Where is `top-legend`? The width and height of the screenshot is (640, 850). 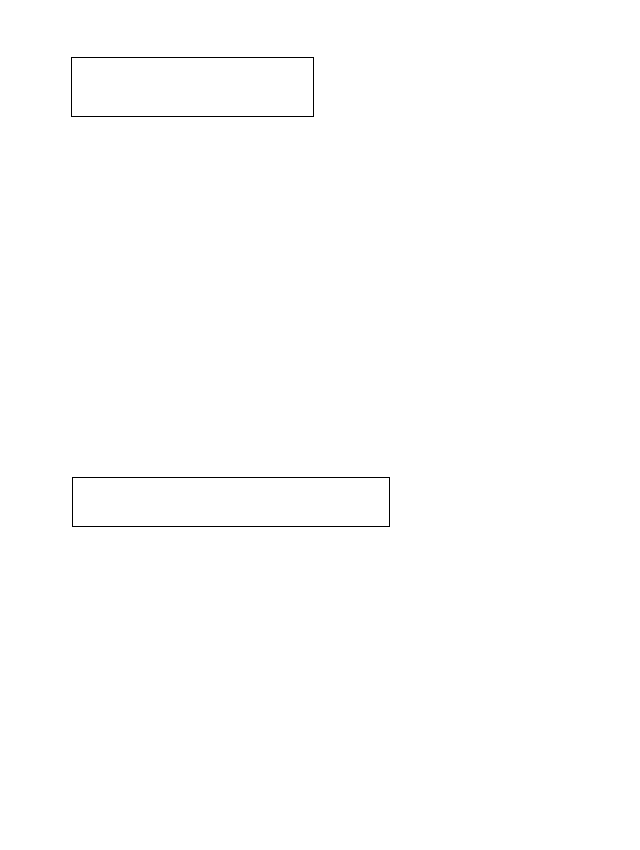 top-legend is located at coordinates (192, 87).